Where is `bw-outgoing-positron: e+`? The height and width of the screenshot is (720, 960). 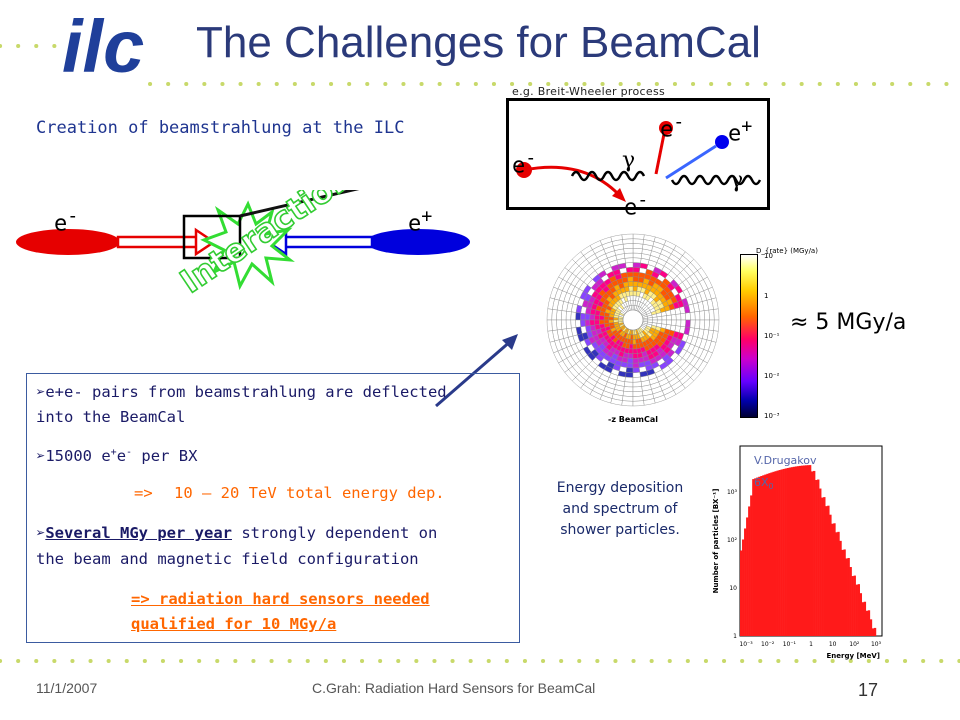
bw-outgoing-positron: e+ is located at coordinates (740, 131).